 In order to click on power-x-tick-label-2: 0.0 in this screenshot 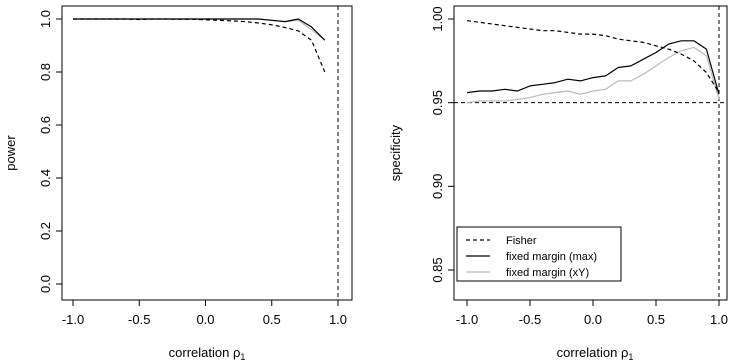, I will do `click(205, 319)`.